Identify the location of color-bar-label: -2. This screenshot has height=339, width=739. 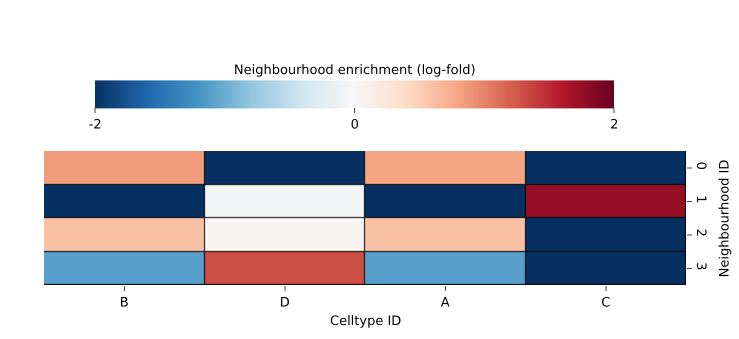
(95, 125).